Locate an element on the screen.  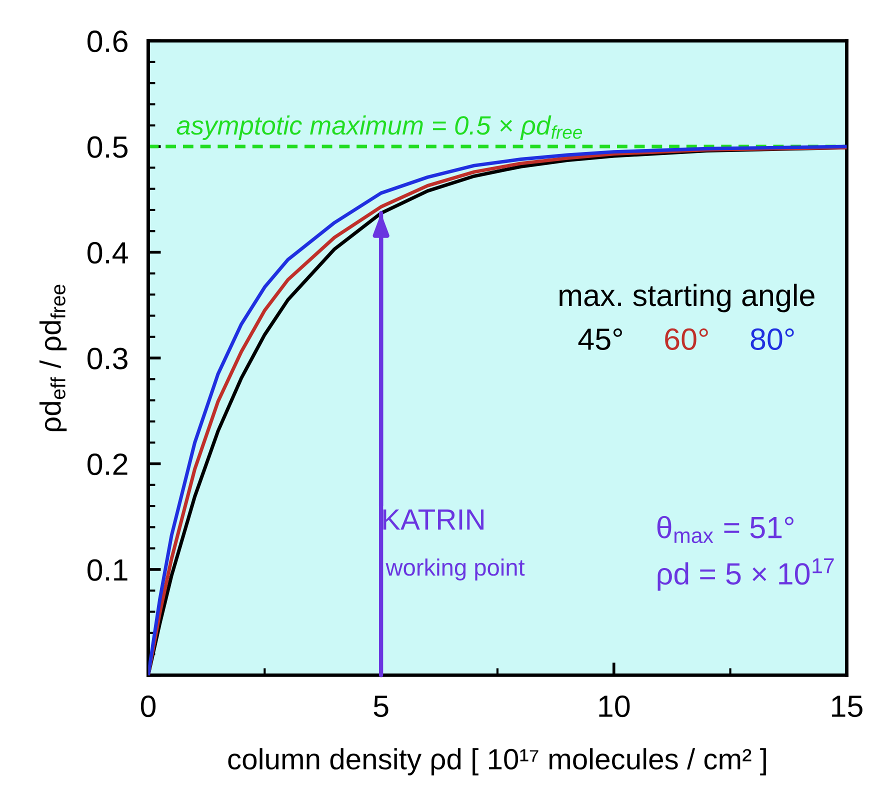
y-tick-label: 0.1 is located at coordinates (108, 570).